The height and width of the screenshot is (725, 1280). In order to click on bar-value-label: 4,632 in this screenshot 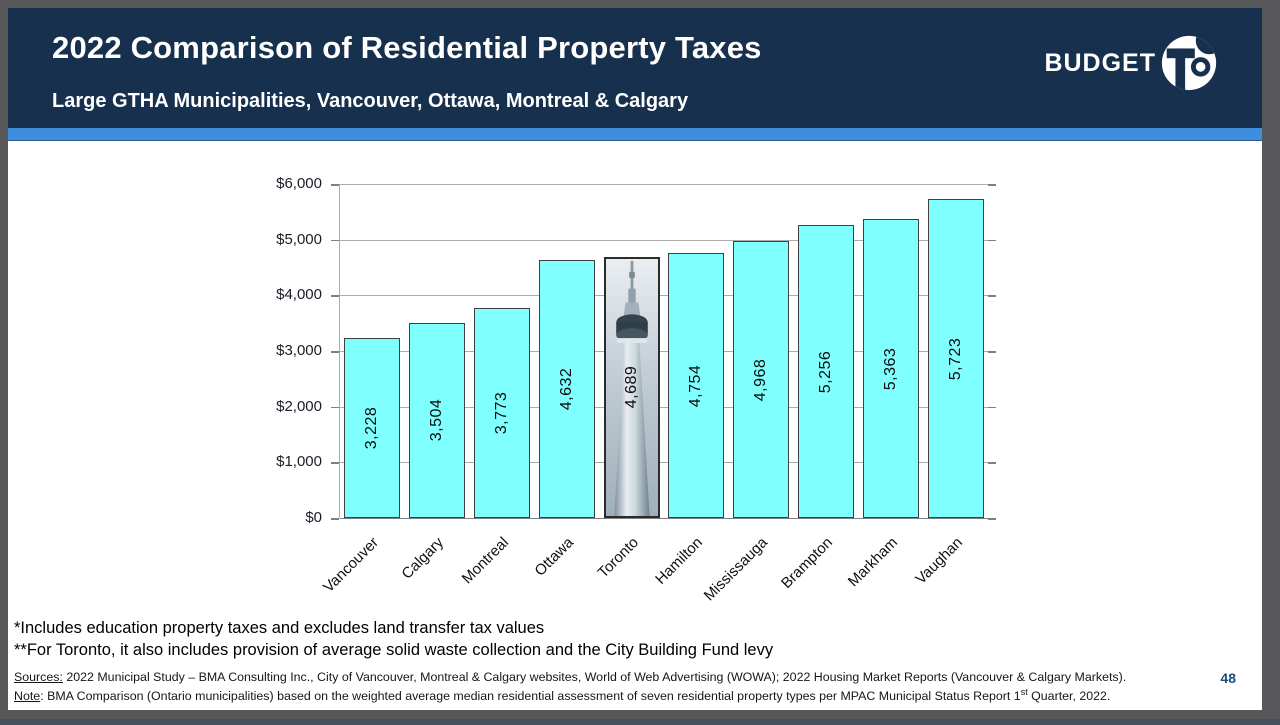, I will do `click(566, 389)`.